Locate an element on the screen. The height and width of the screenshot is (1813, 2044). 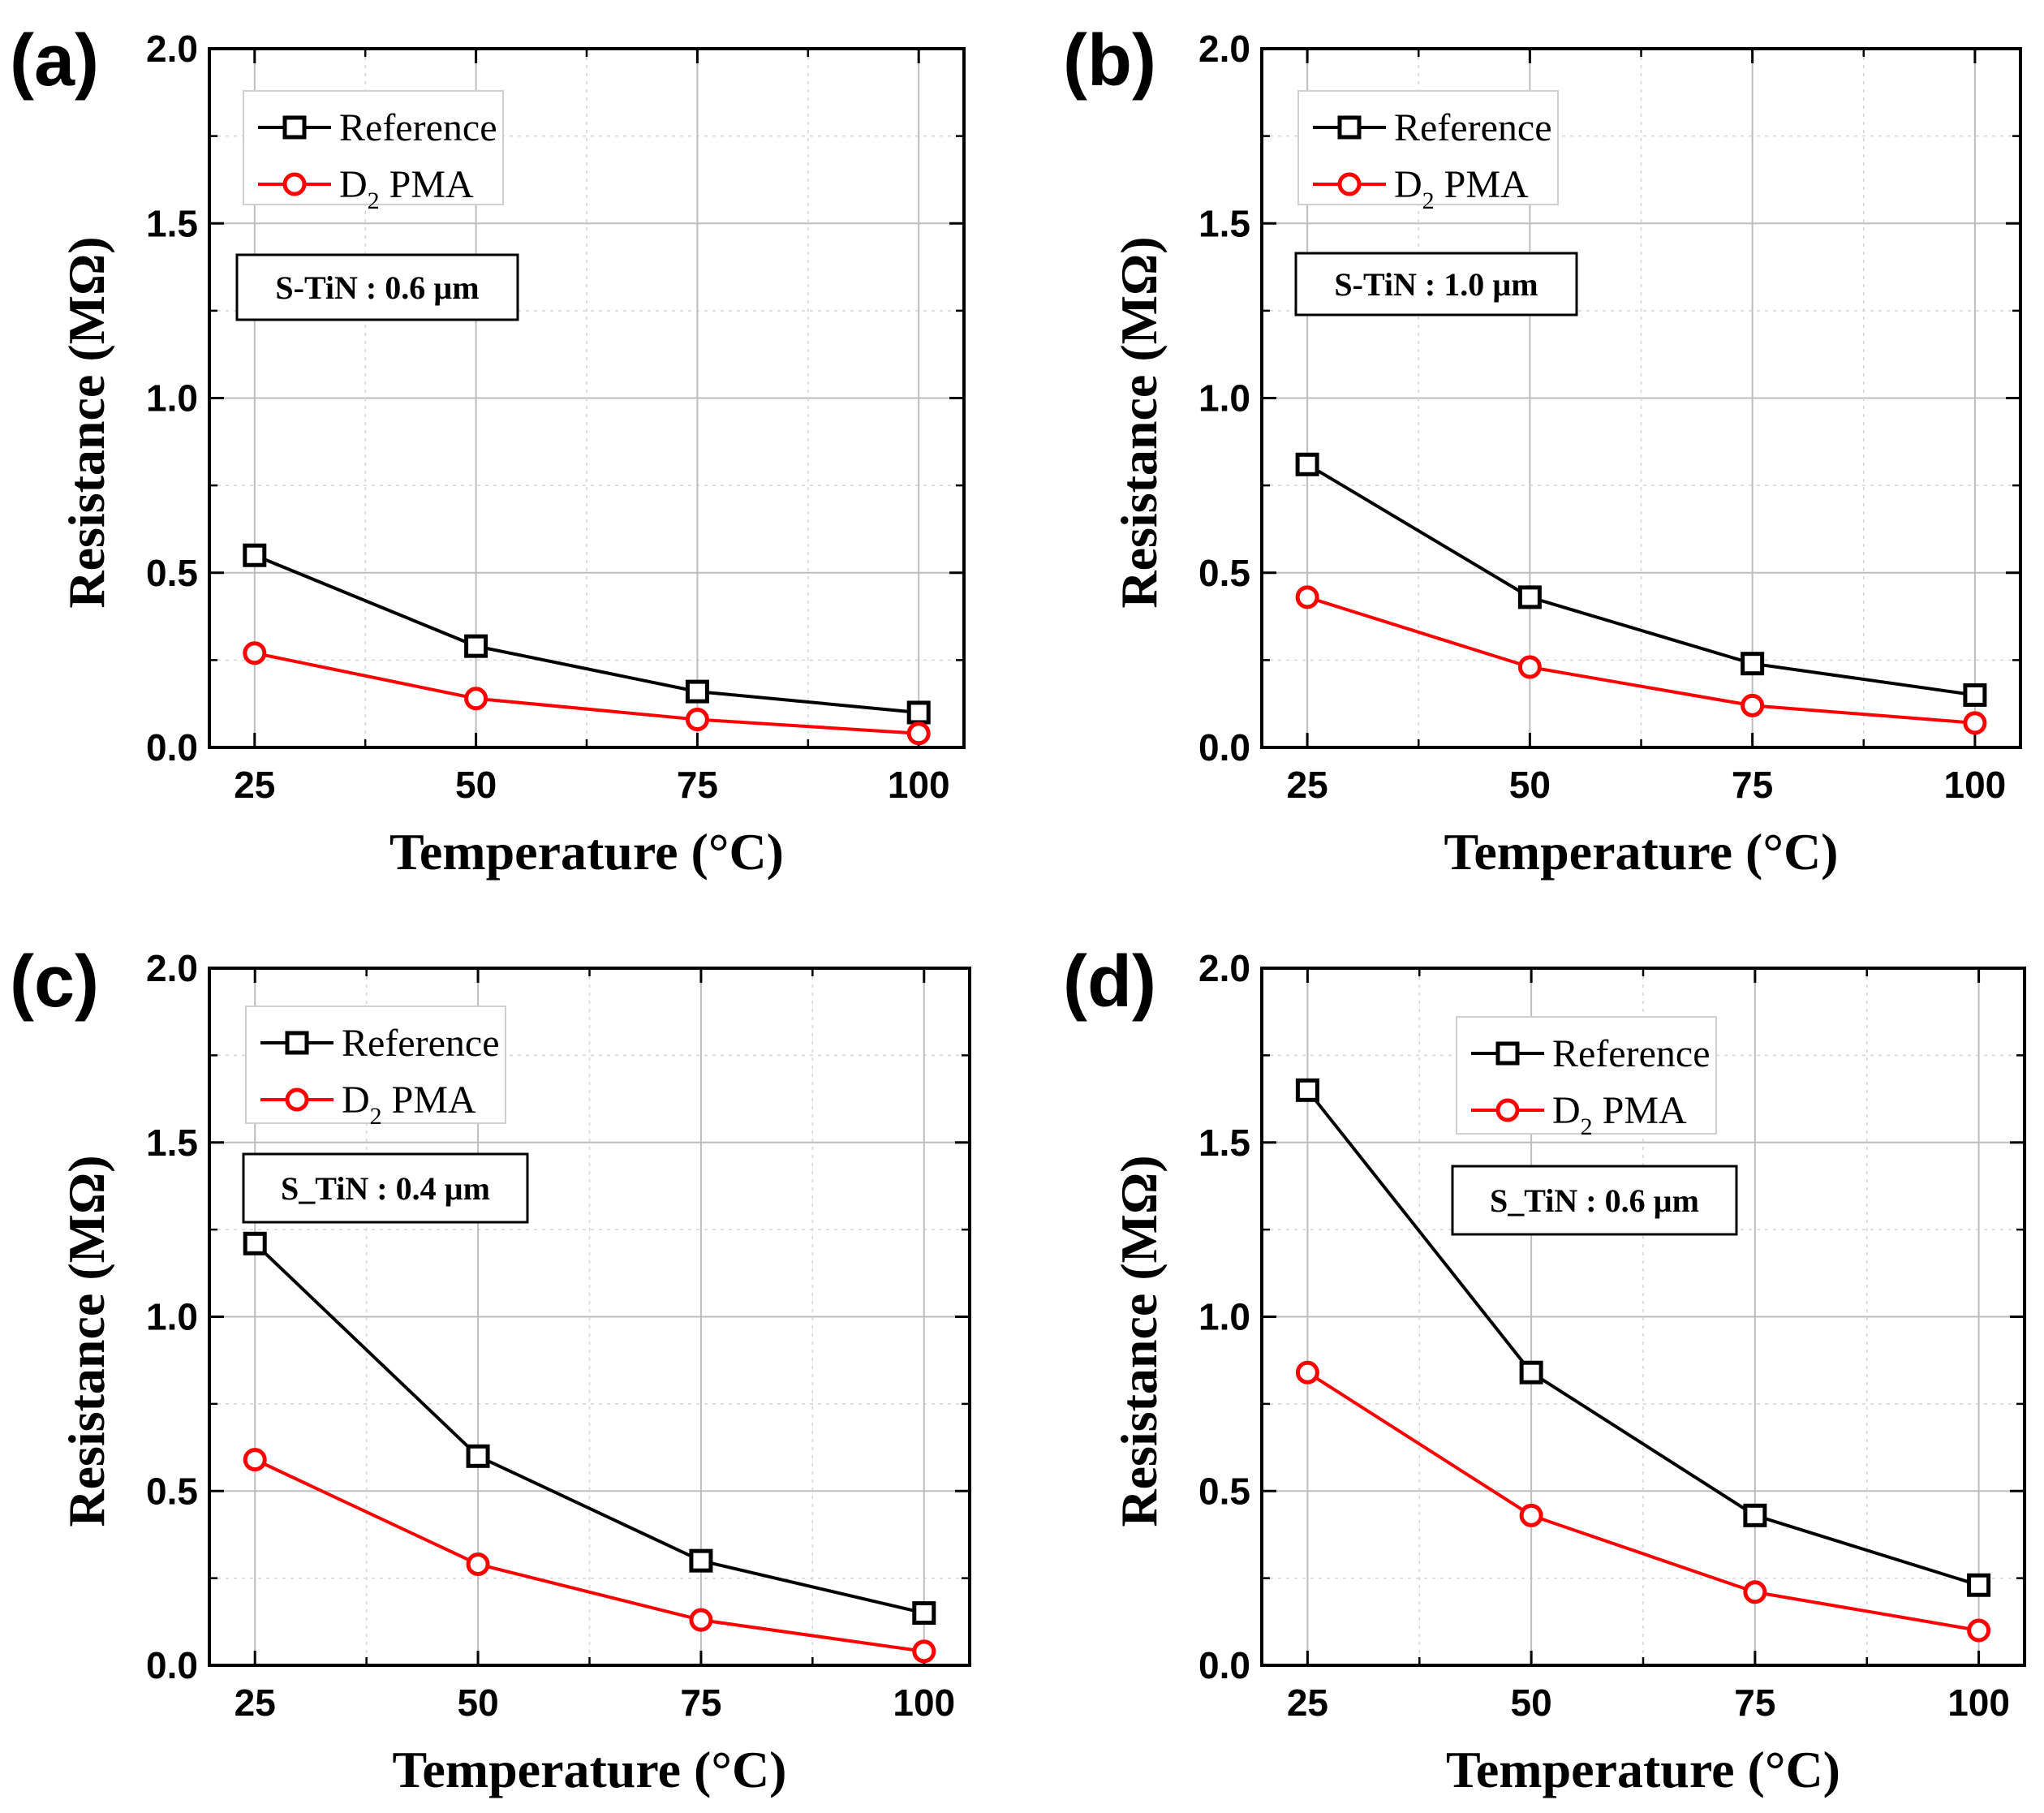
annotation-box: S_TiN : 0.4 µm is located at coordinates (385, 1188).